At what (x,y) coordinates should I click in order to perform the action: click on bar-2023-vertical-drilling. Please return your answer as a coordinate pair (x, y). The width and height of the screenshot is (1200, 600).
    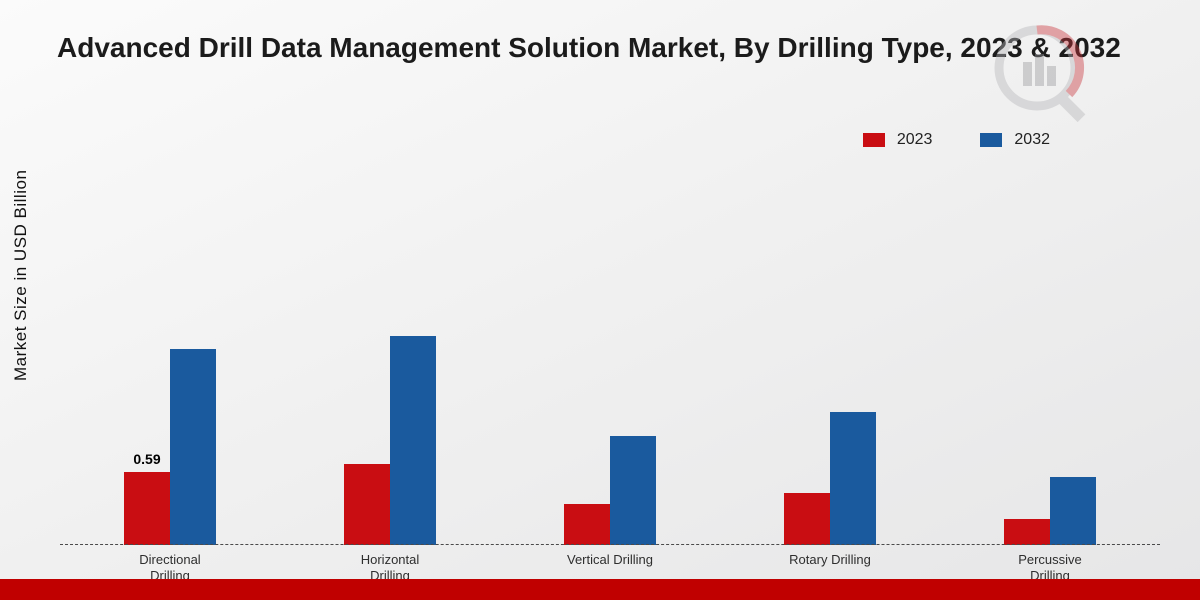
    Looking at the image, I should click on (587, 524).